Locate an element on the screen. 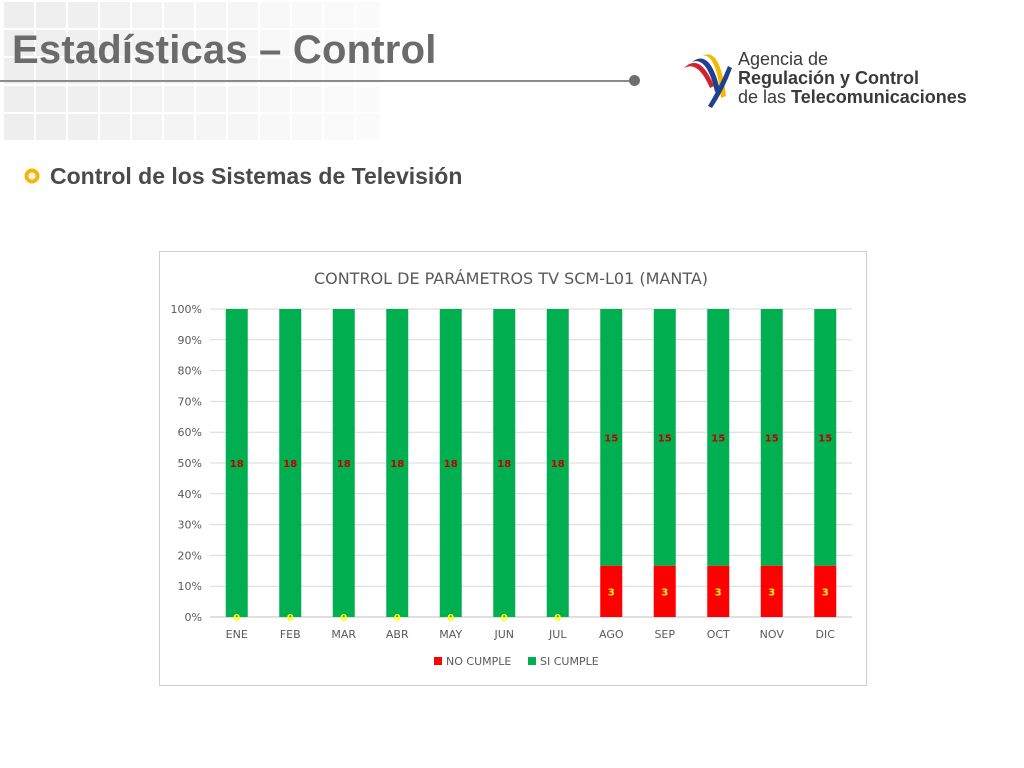 The width and height of the screenshot is (1024, 768). legend-label-si-cumple: SI CUMPLE is located at coordinates (569, 661).